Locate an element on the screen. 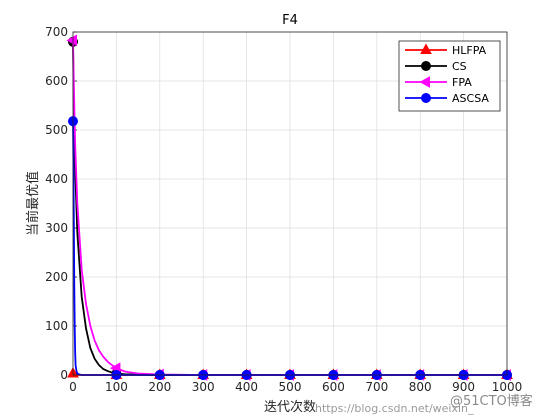  x-tick-label: 700 is located at coordinates (376, 387).